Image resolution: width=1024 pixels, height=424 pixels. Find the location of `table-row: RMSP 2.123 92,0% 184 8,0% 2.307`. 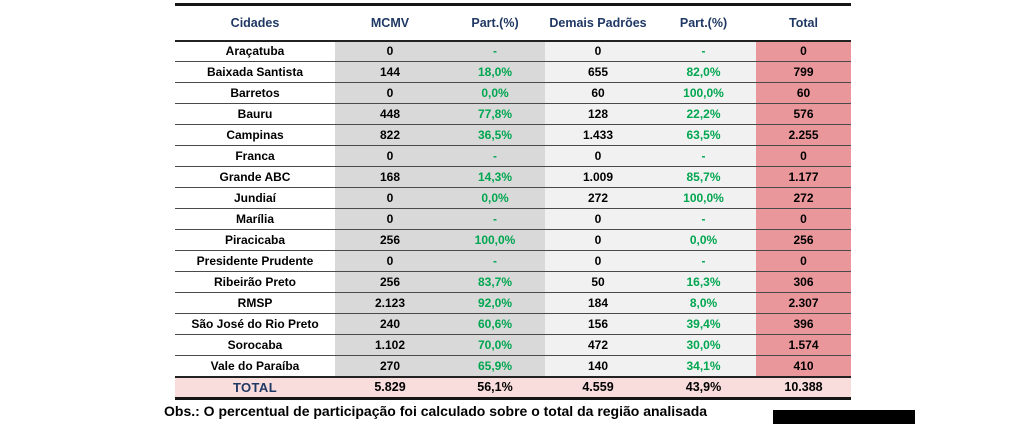

table-row: RMSP 2.123 92,0% 184 8,0% 2.307 is located at coordinates (513, 303).